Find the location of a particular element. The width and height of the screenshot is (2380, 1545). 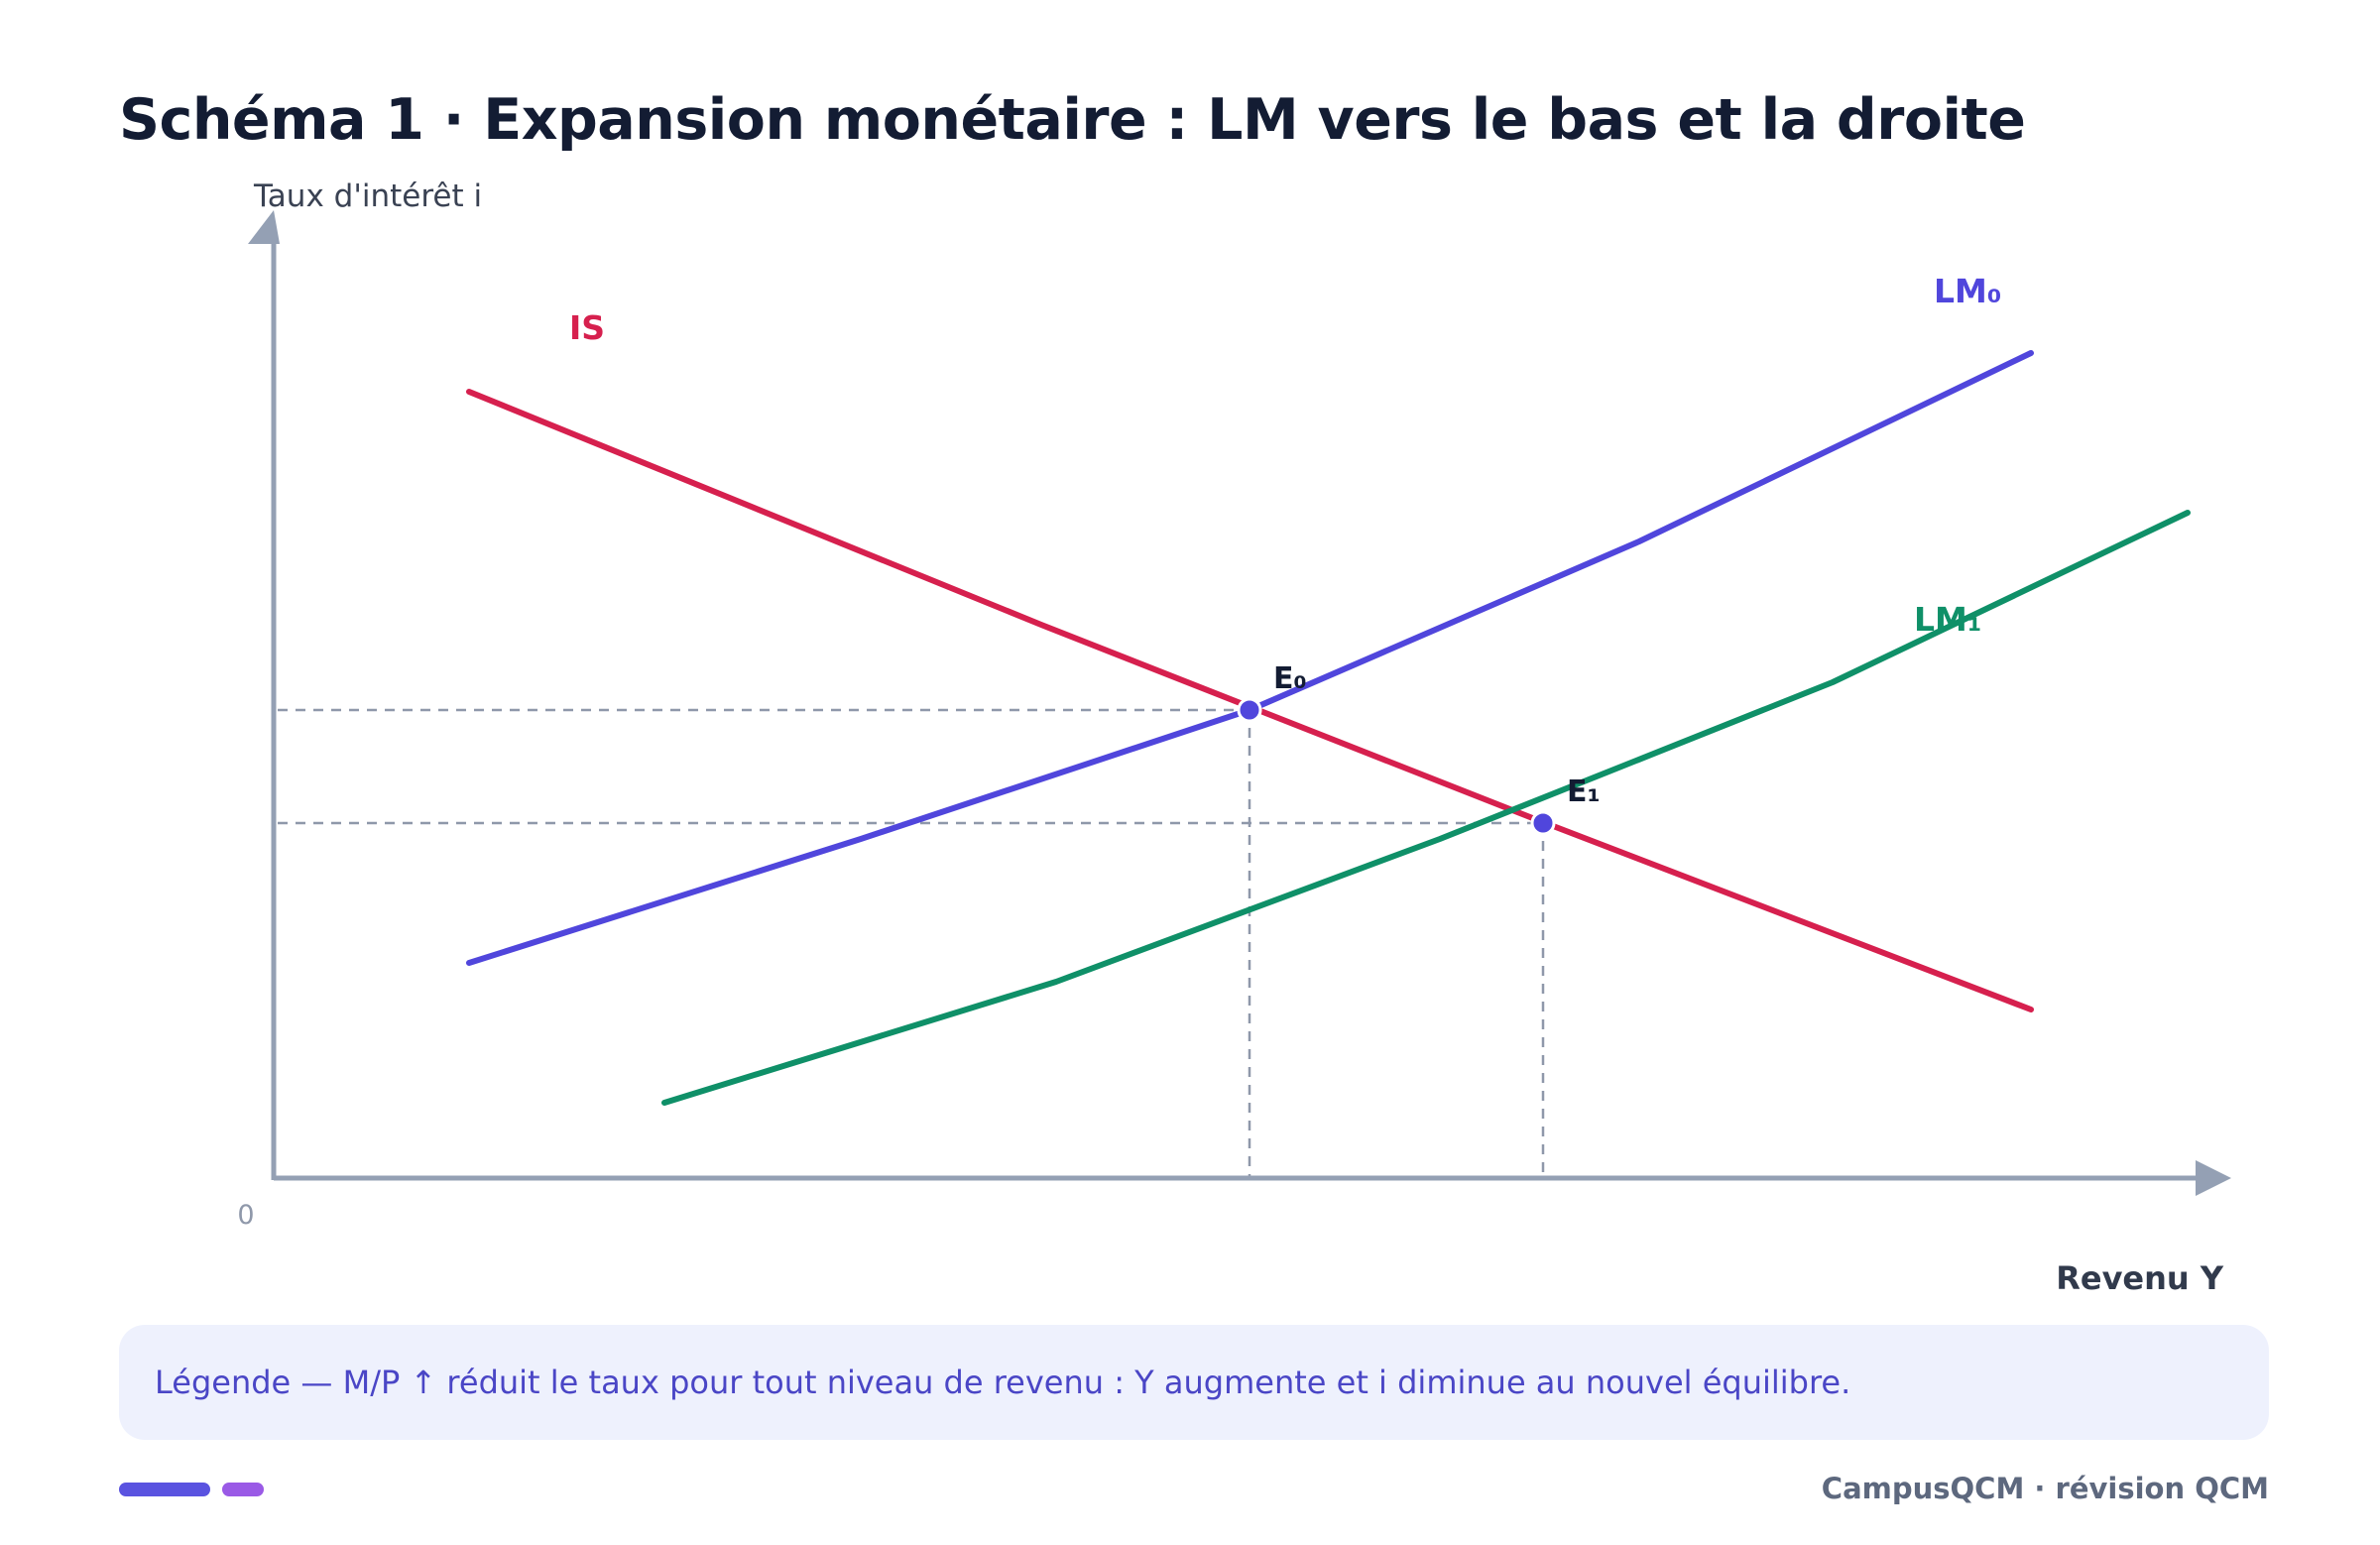

accent-bar-primary is located at coordinates (164, 1489).